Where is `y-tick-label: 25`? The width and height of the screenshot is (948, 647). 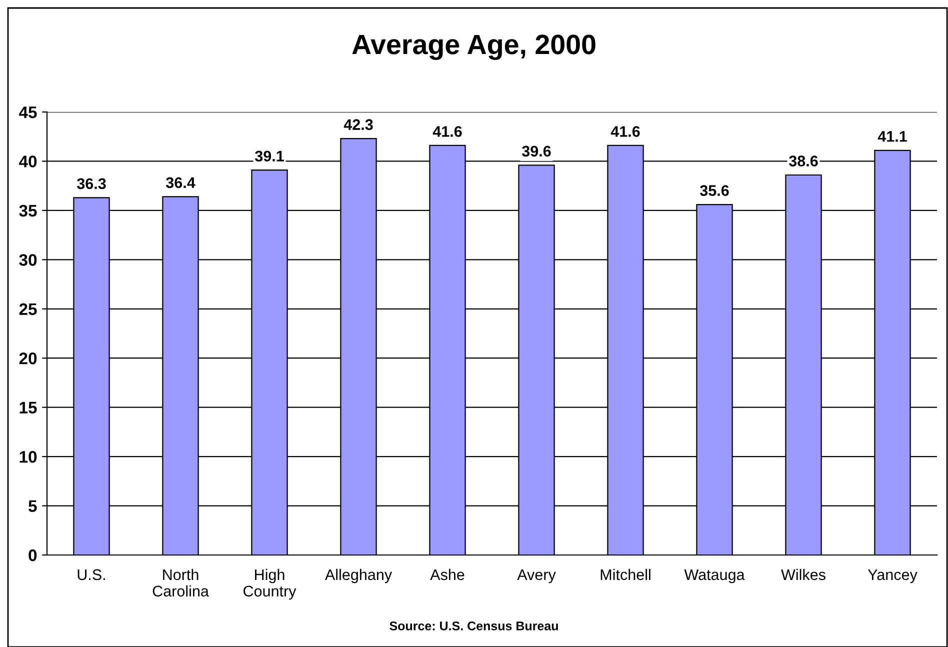 y-tick-label: 25 is located at coordinates (28, 309).